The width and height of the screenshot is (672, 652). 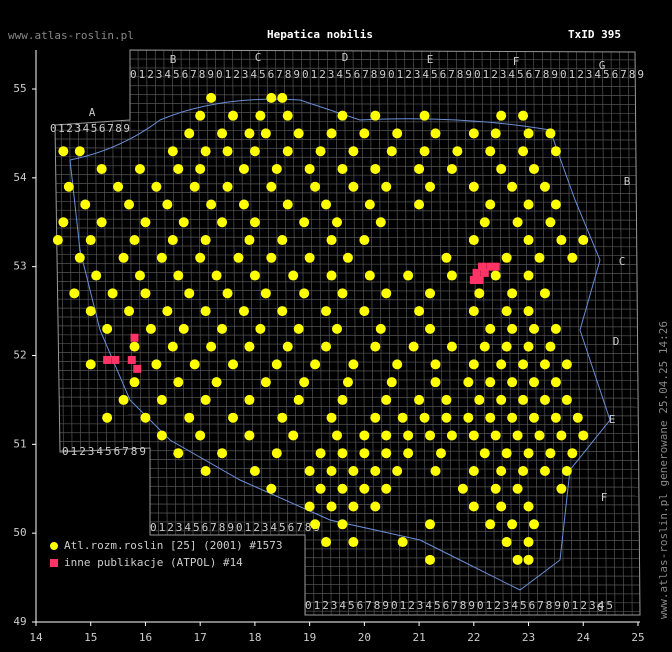 What do you see at coordinates (258, 57) in the screenshot?
I see `grid-letter: C` at bounding box center [258, 57].